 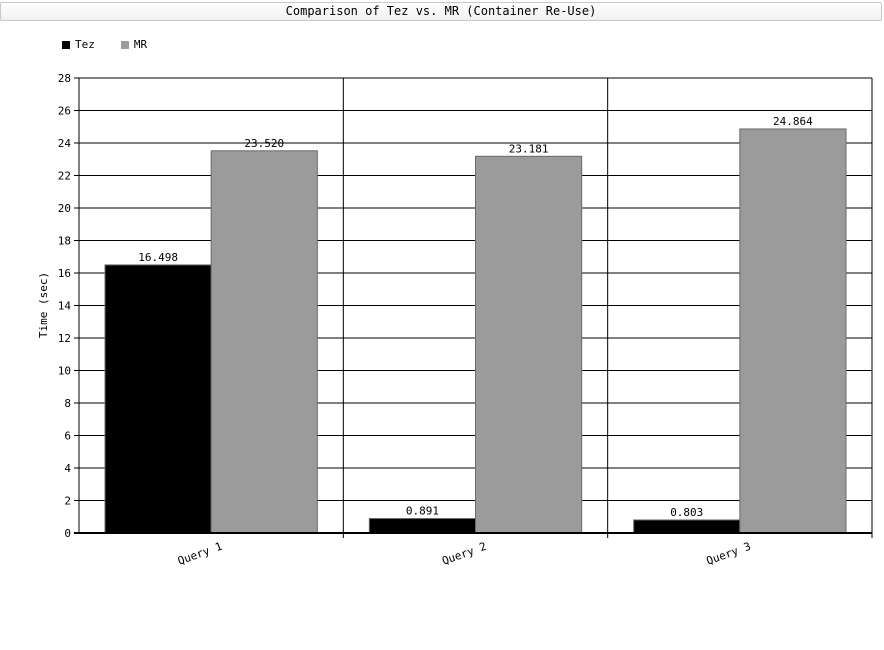 What do you see at coordinates (67, 436) in the screenshot?
I see `y-tick-label: 6` at bounding box center [67, 436].